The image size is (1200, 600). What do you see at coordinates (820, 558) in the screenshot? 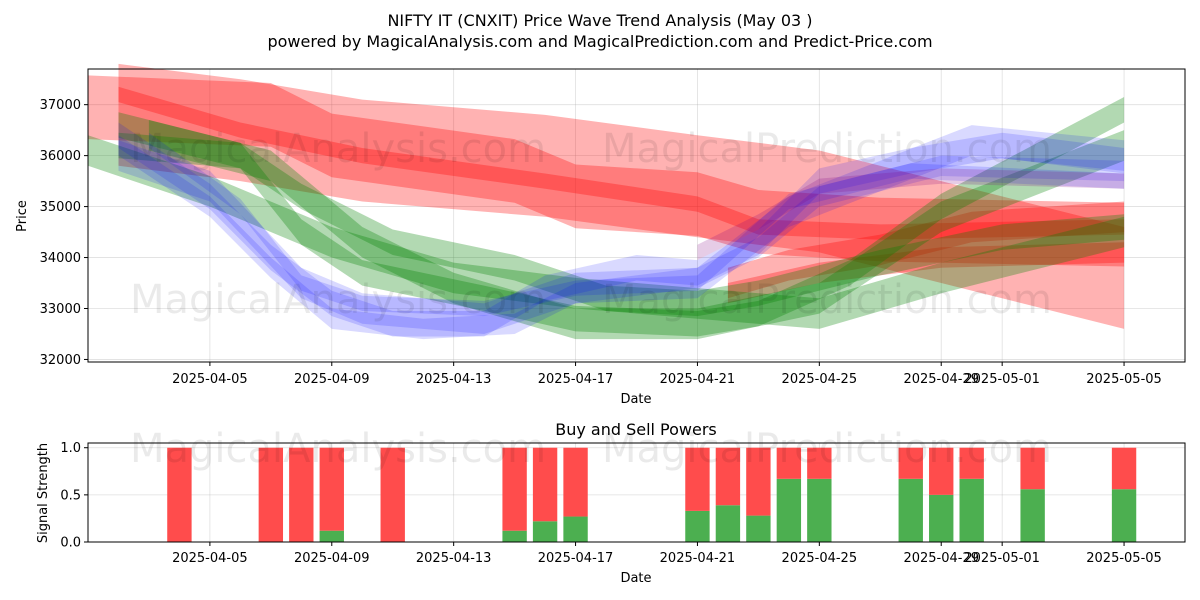
I see `signal-x-tick-label: 2025-04-25` at bounding box center [820, 558].